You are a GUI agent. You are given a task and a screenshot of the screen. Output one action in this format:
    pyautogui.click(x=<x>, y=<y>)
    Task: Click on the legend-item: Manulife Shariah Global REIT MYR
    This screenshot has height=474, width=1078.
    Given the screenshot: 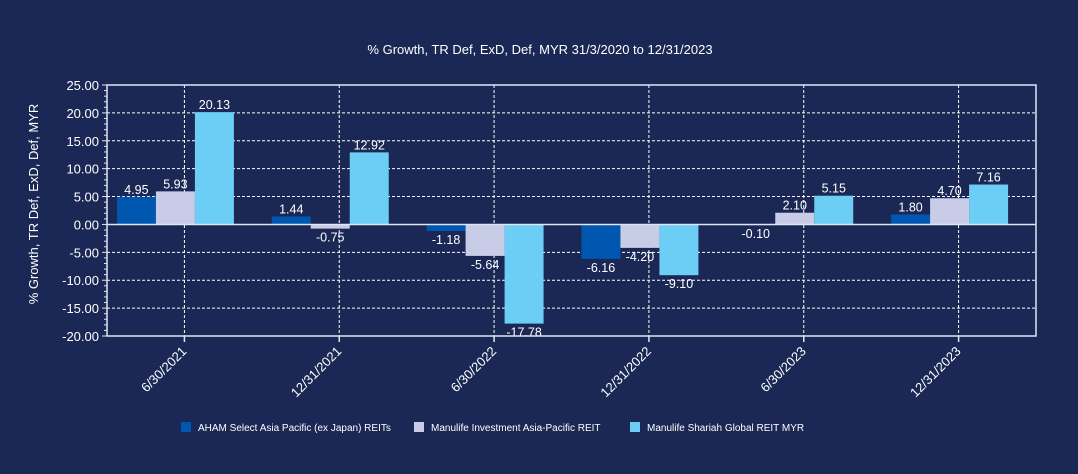 What is the action you would take?
    pyautogui.click(x=717, y=428)
    